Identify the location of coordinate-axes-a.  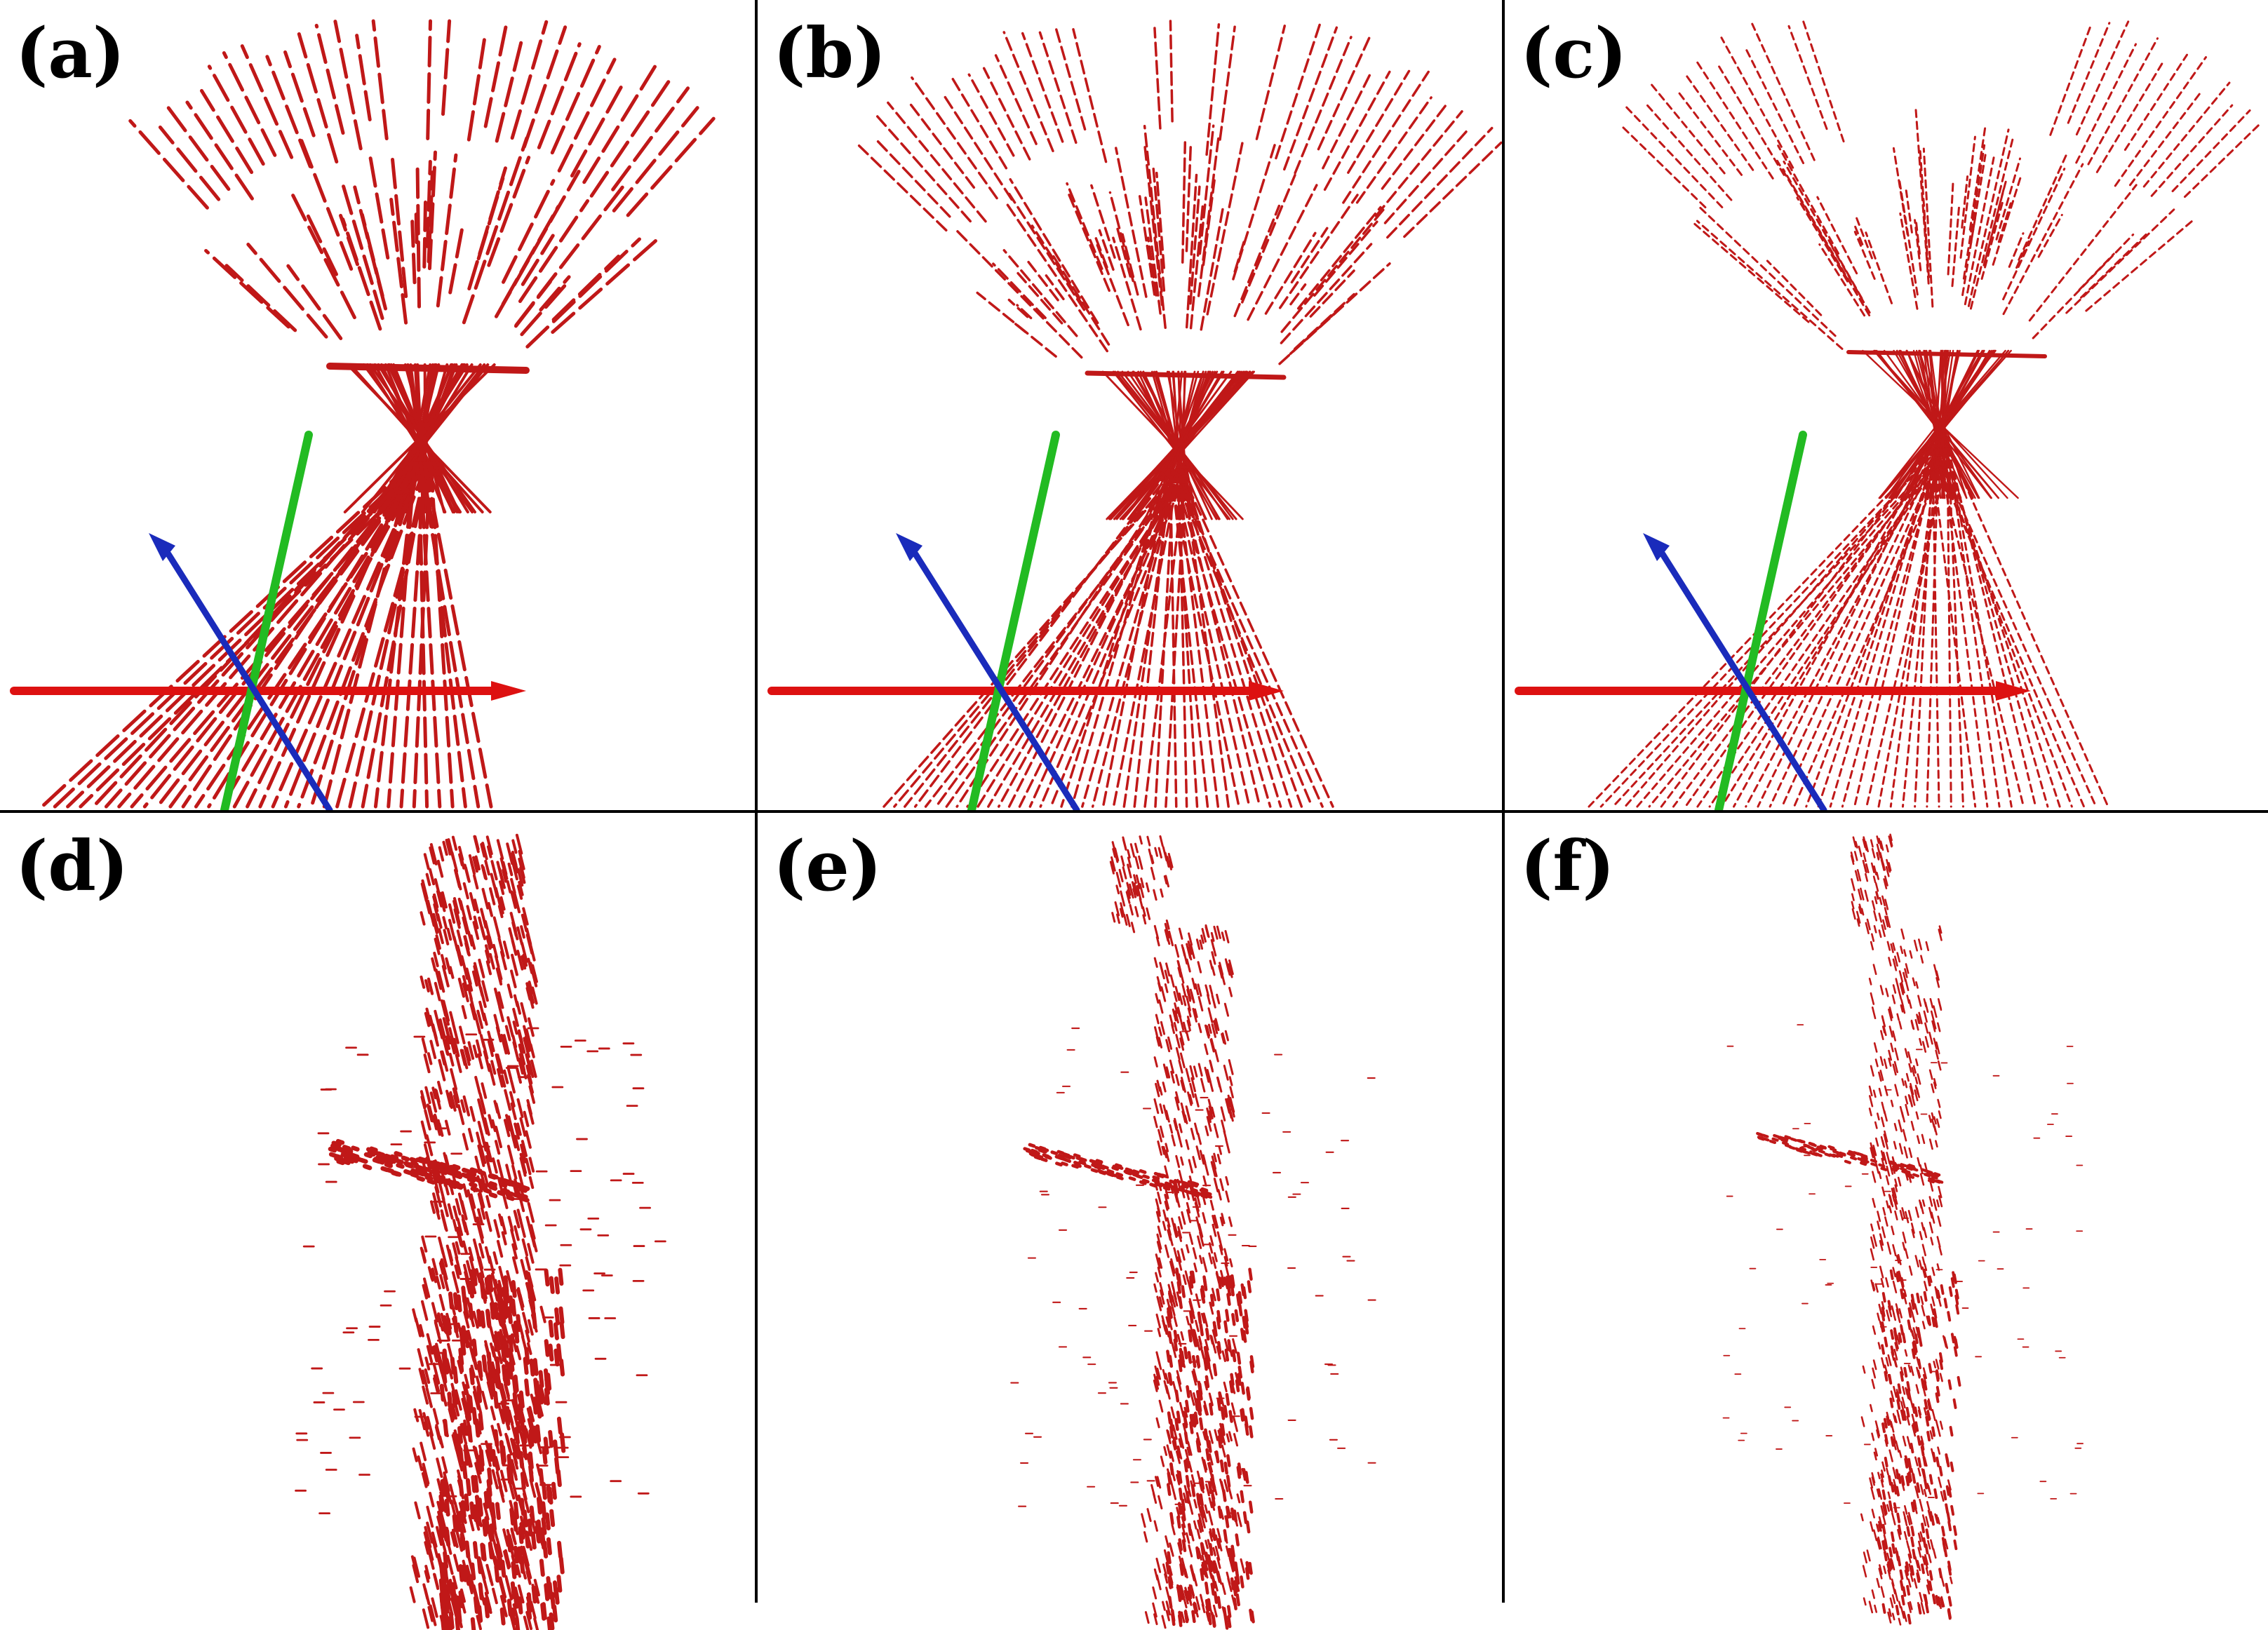
(268, 620).